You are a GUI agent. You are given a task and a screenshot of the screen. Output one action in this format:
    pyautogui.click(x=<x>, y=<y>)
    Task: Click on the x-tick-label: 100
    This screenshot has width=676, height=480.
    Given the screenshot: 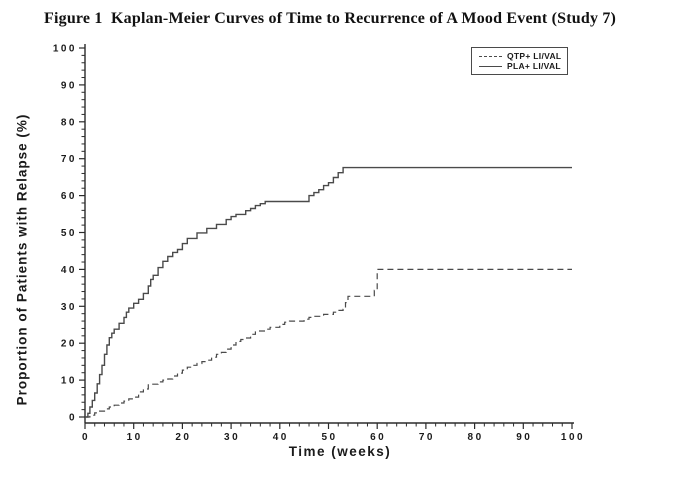 What is the action you would take?
    pyautogui.click(x=573, y=437)
    